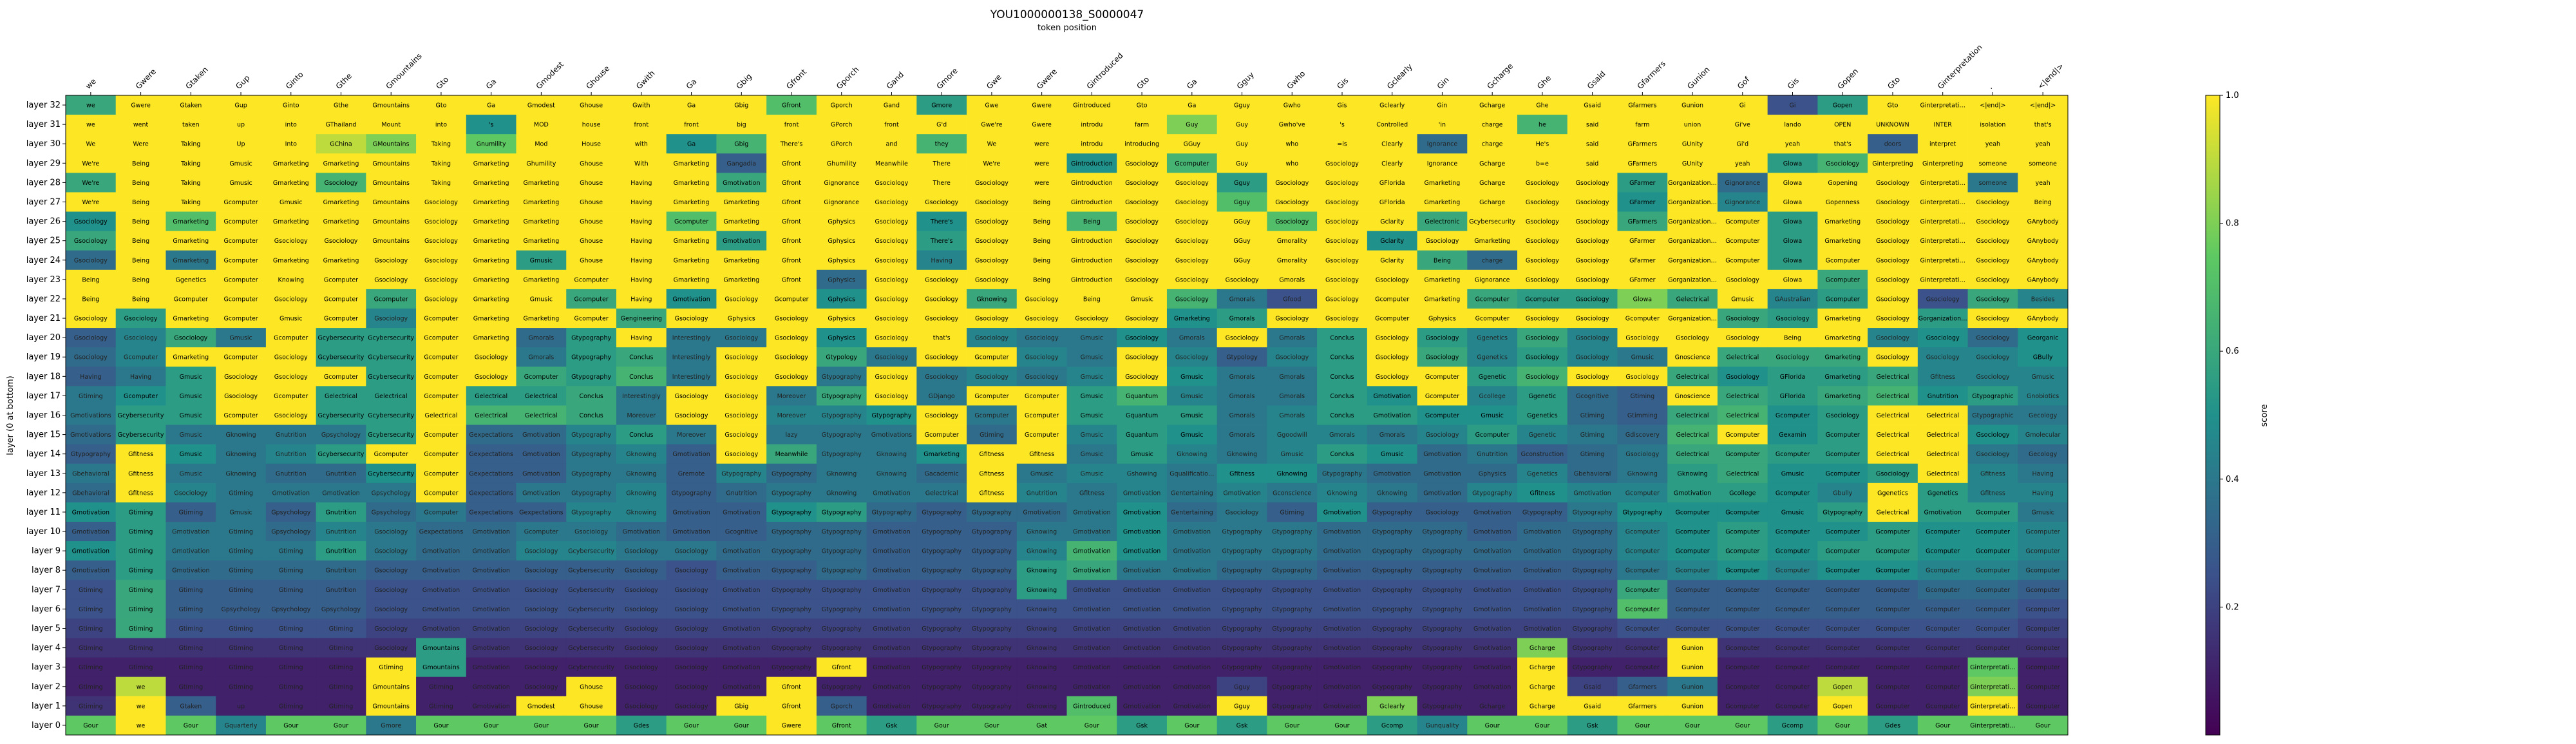 The width and height of the screenshot is (2576, 744). I want to click on cell-label: who, so click(1291, 144).